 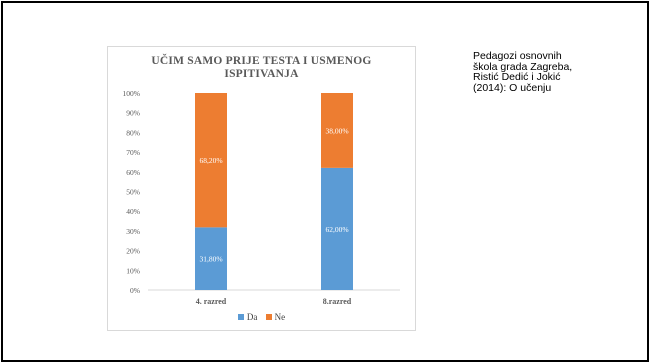 What do you see at coordinates (523, 66) in the screenshot?
I see `caption-line-2: škola grada Zagreba,` at bounding box center [523, 66].